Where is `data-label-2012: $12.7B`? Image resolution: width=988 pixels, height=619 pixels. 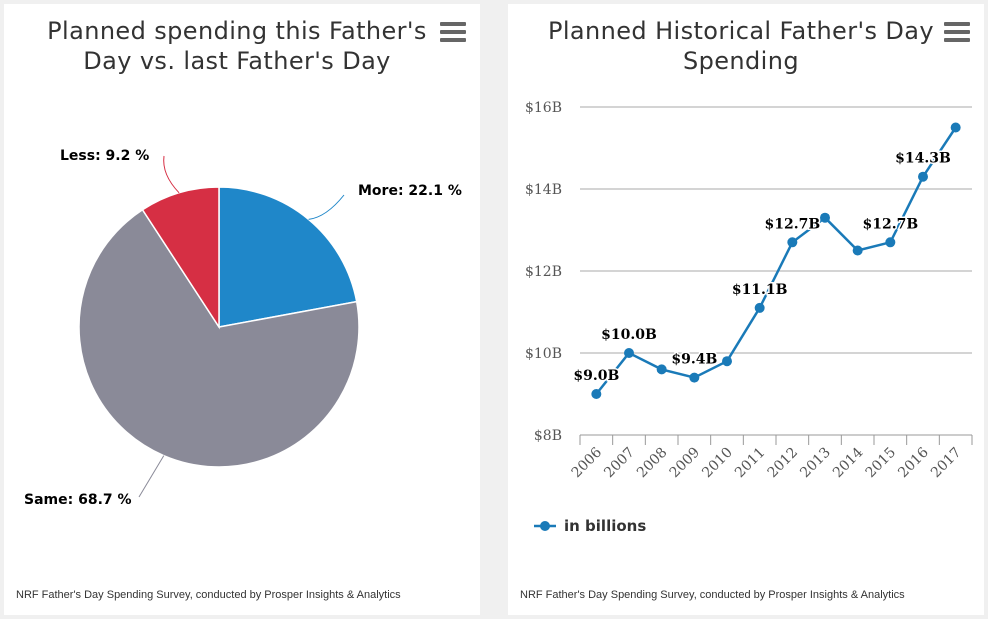
data-label-2012: $12.7B is located at coordinates (792, 224).